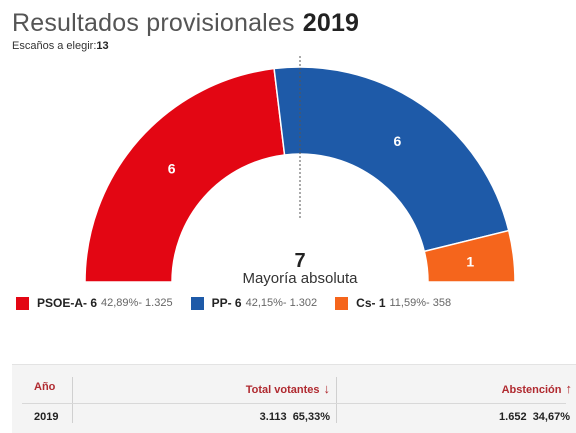 This screenshot has width=576, height=433. What do you see at coordinates (46, 417) in the screenshot?
I see `row-year: 2019` at bounding box center [46, 417].